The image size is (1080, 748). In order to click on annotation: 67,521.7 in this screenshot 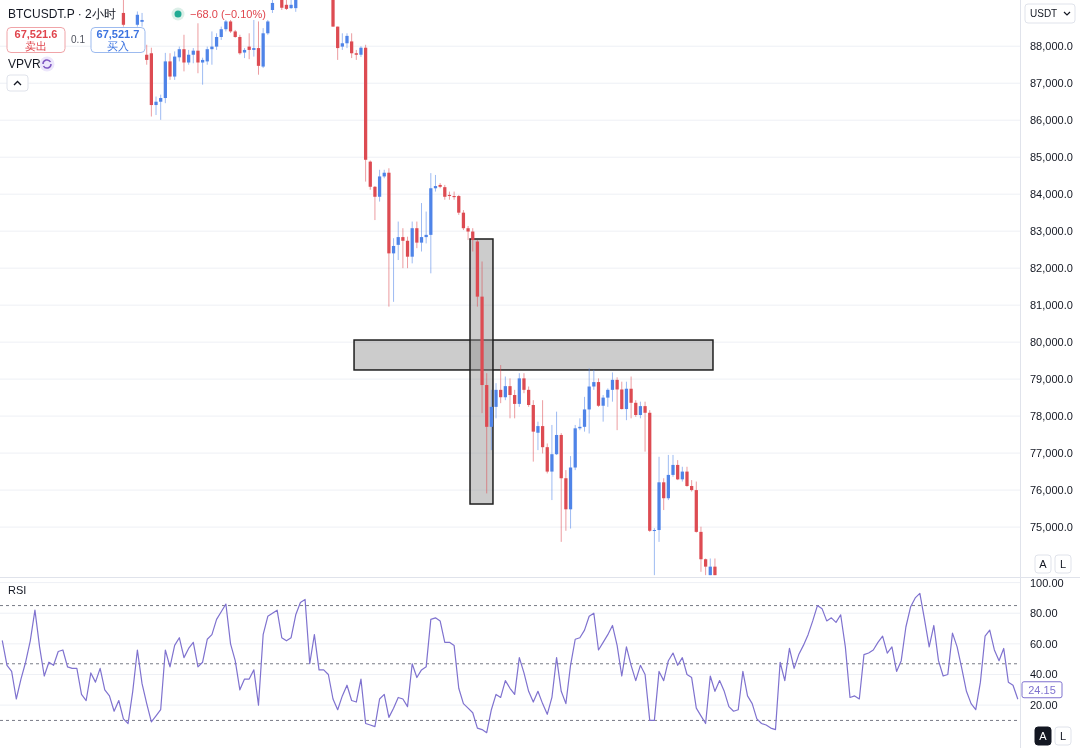, I will do `click(118, 34)`.